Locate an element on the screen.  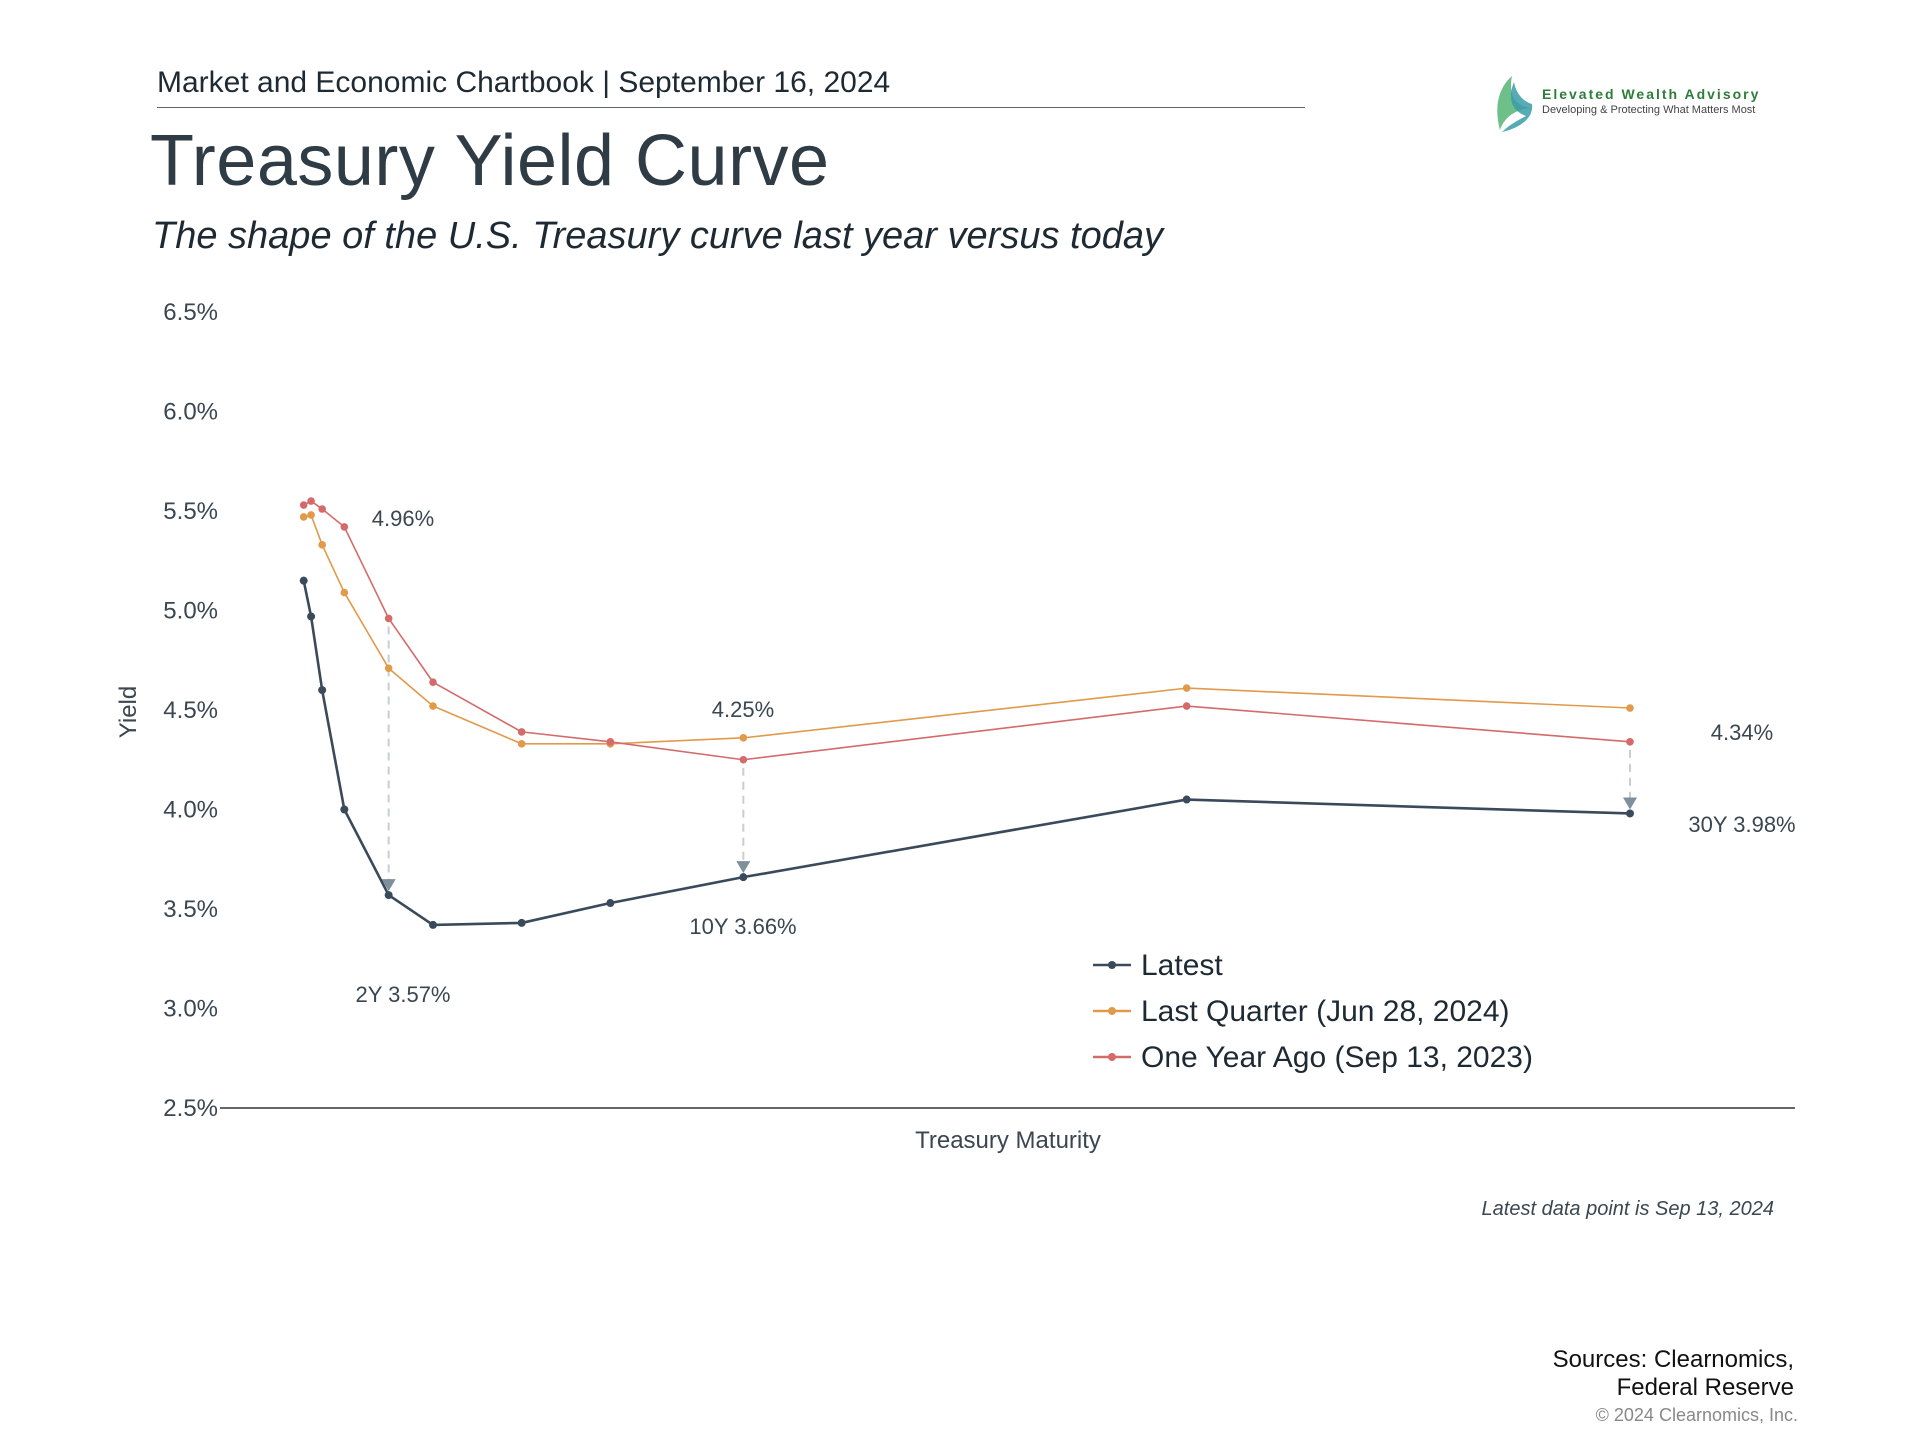
y-tick-label: 5.5% is located at coordinates (190, 511).